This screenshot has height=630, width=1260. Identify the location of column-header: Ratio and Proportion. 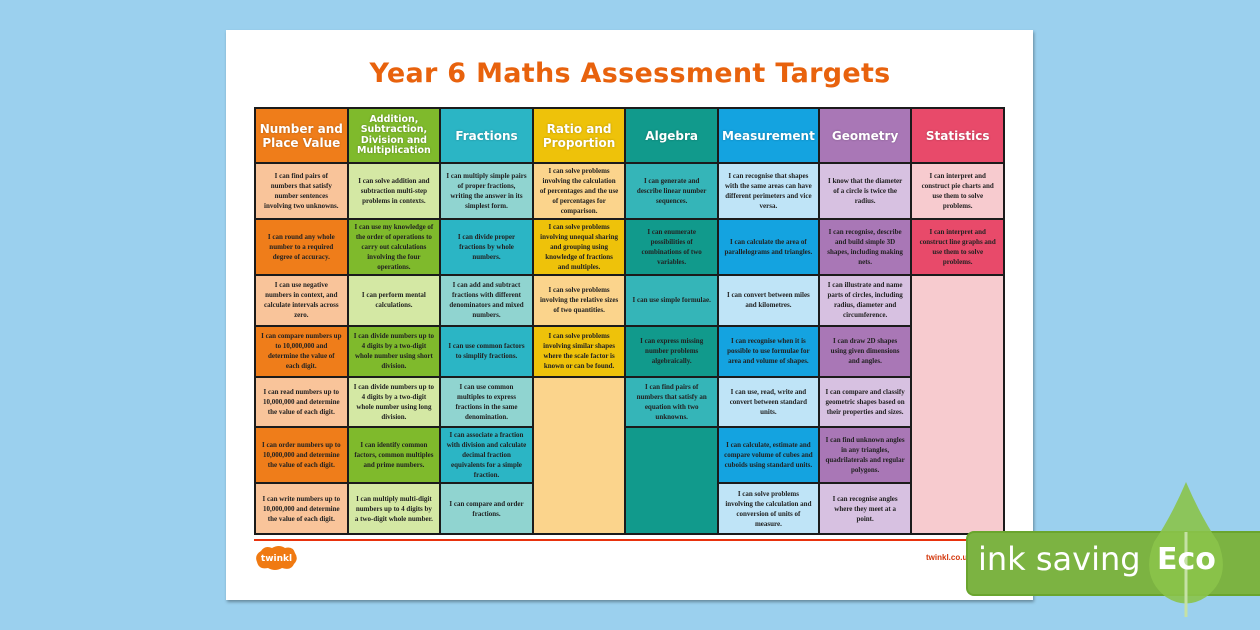
(579, 135).